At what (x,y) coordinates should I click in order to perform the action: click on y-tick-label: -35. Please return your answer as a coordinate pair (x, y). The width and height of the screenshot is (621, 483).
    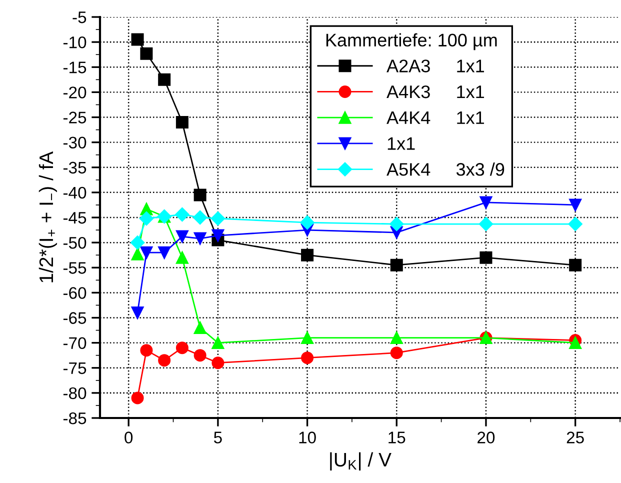
    Looking at the image, I should click on (74, 168).